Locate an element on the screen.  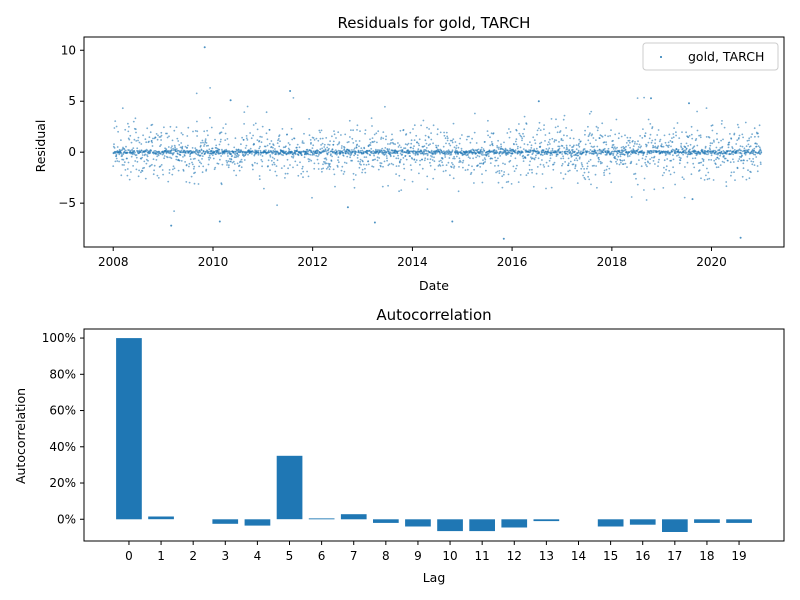
percent-tick-label: 20% is located at coordinates (62, 483).